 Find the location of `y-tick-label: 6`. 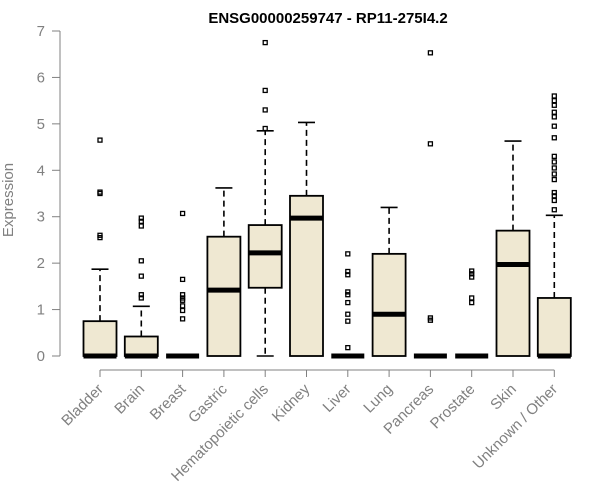

y-tick-label: 6 is located at coordinates (41, 77).